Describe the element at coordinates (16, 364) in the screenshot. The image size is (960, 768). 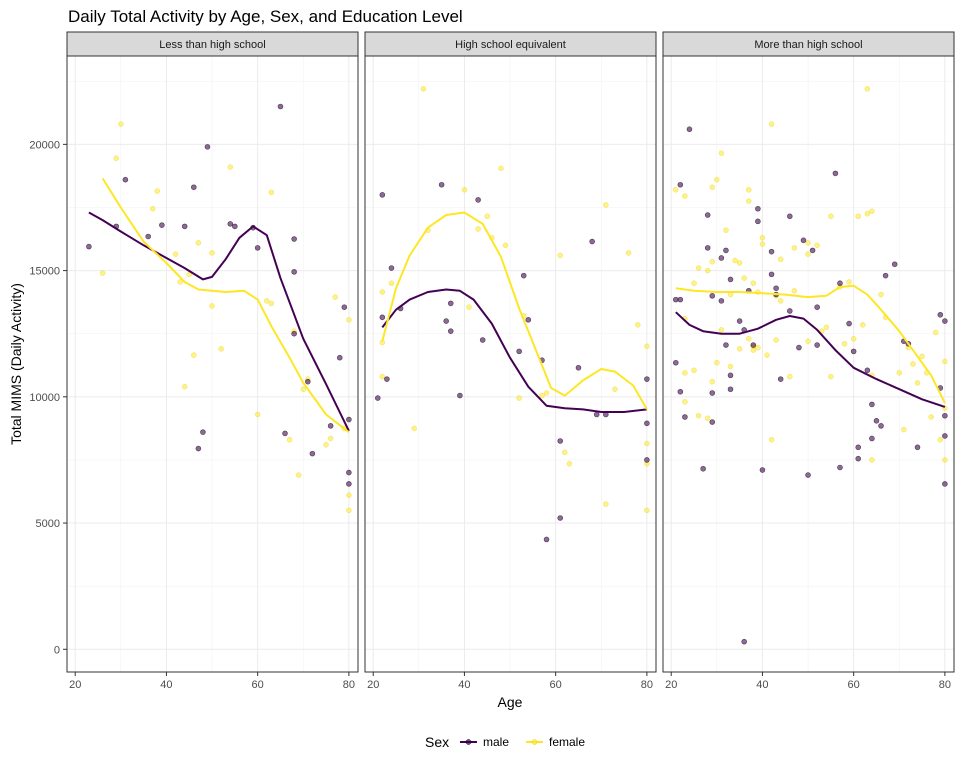
I see `y-axis-title: Total MIMS (Daily Activity)` at that location.